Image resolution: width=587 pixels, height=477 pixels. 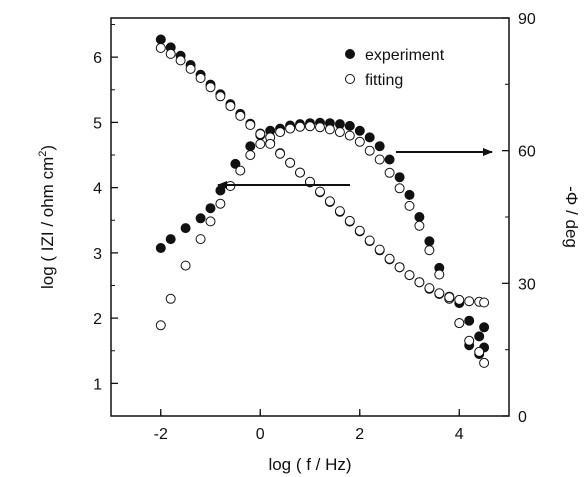 I want to click on left-axis-label-main: log ( IZI / ohm cm, so click(x=47, y=223).